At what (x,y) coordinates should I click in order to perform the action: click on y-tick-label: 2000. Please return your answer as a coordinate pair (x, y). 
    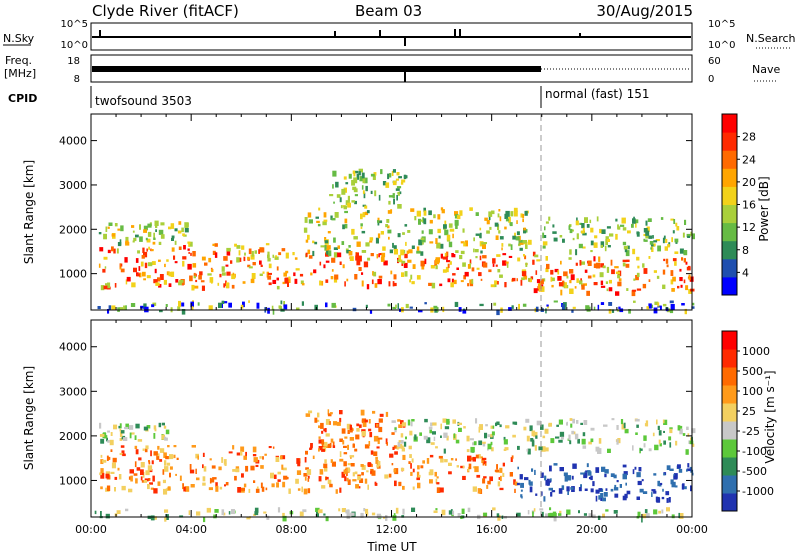
    Looking at the image, I should click on (73, 436).